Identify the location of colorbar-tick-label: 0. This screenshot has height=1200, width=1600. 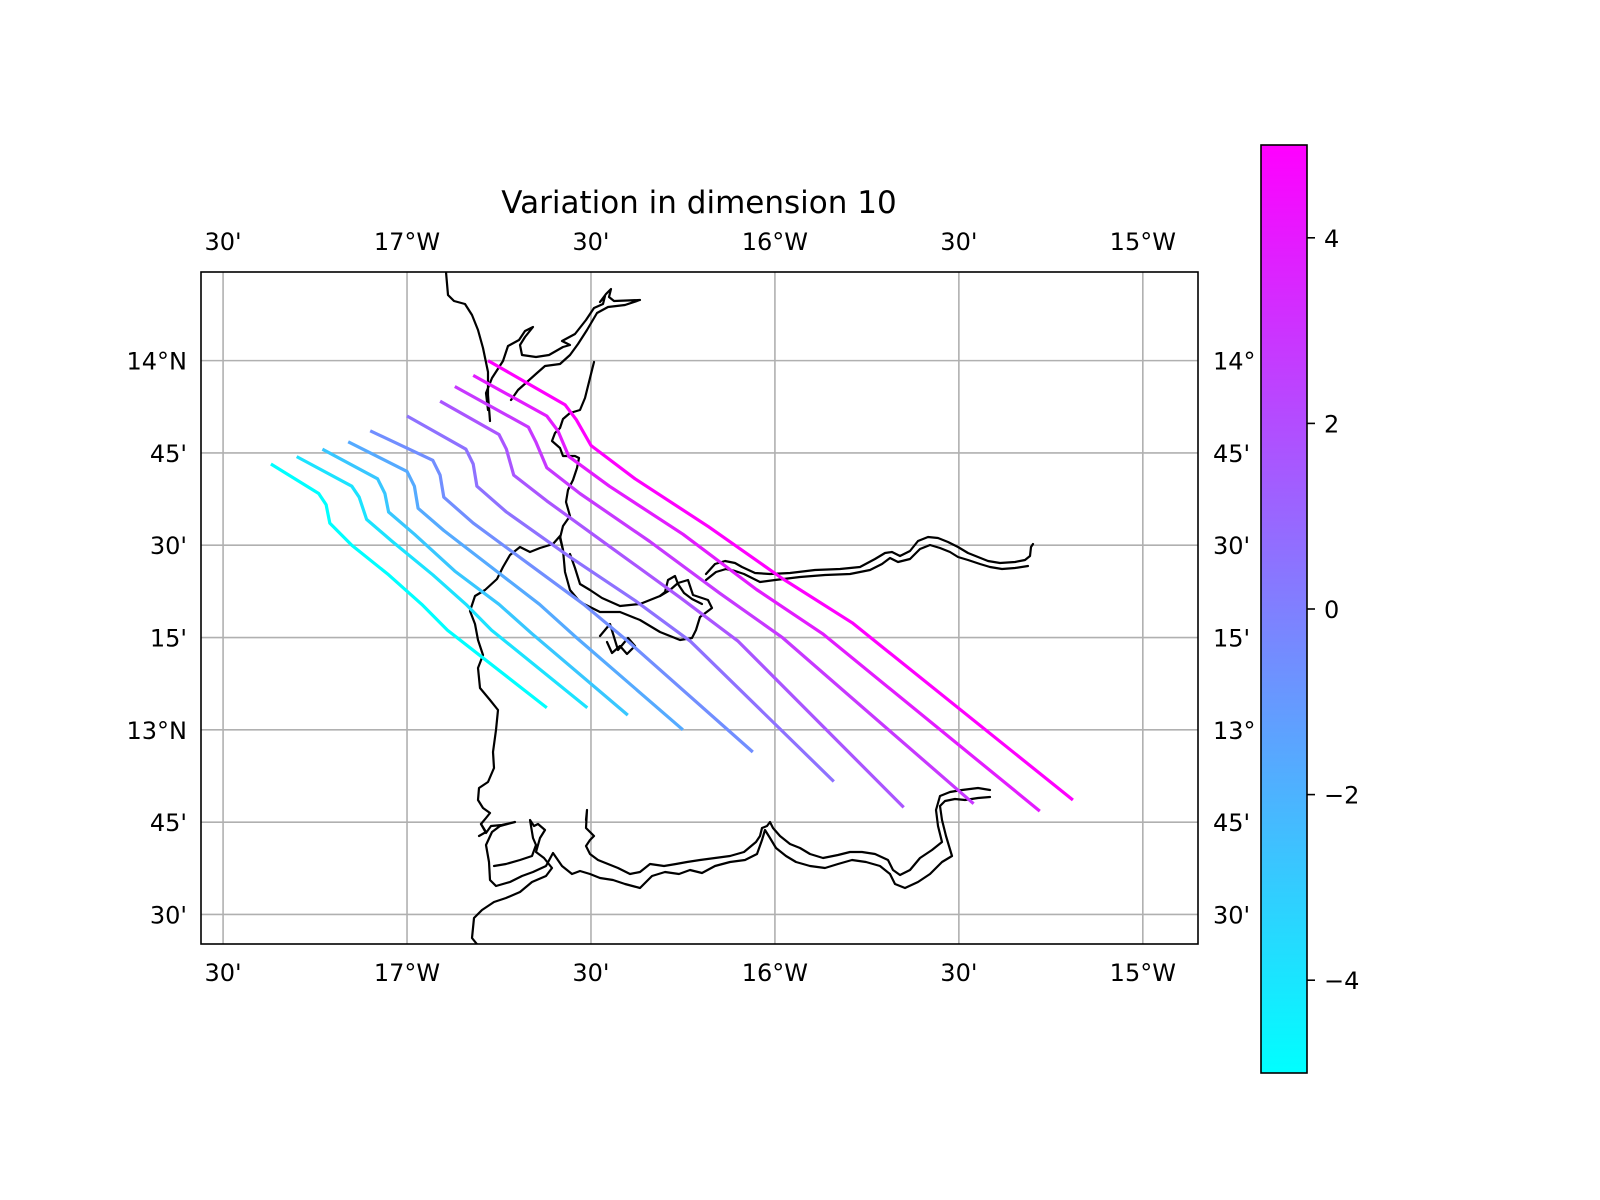
(1331, 610).